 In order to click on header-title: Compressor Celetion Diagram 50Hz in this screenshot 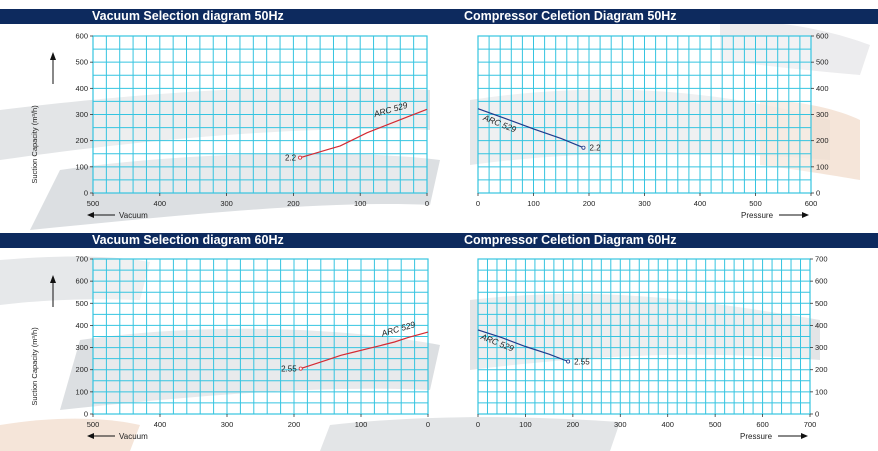, I will do `click(570, 16)`.